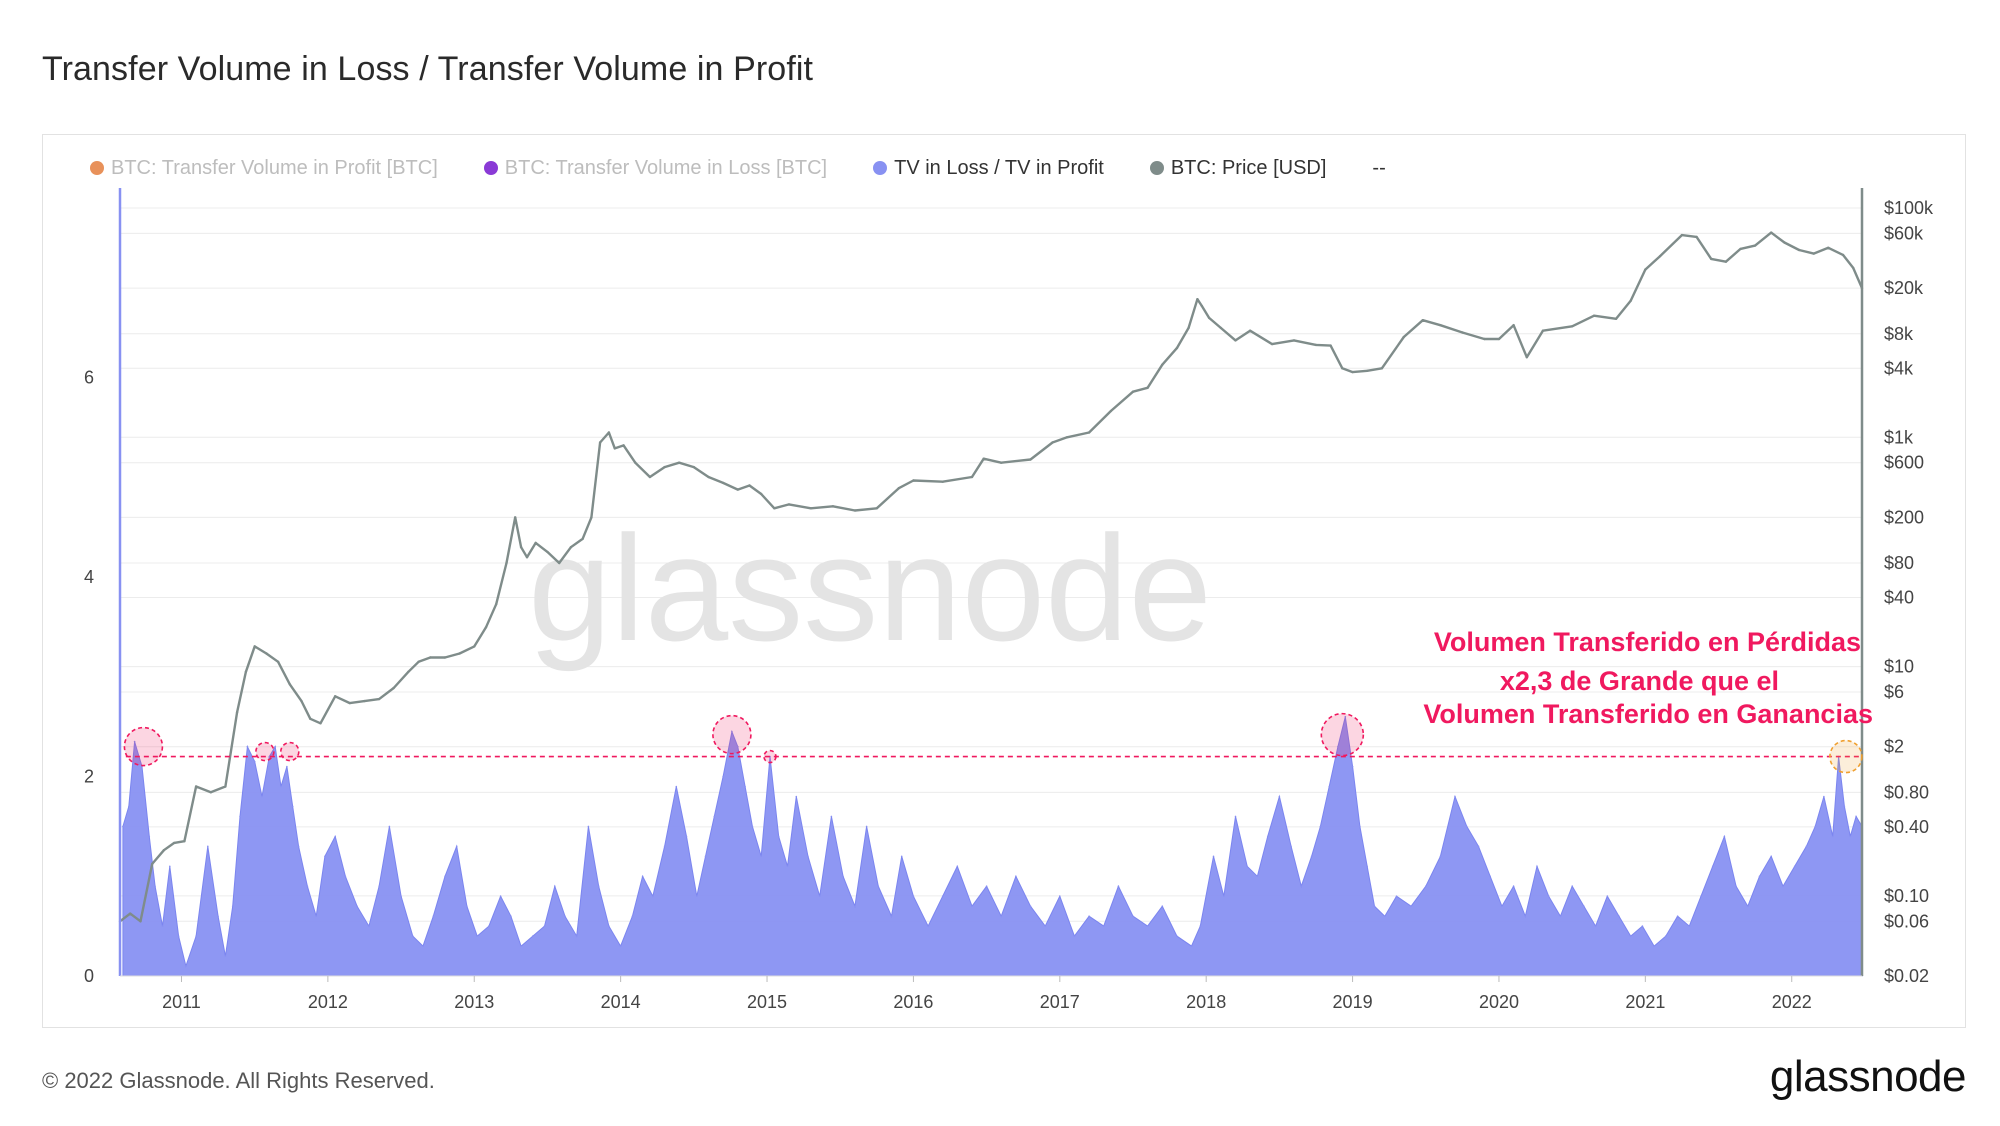  What do you see at coordinates (89, 378) in the screenshot?
I see `left-tick-3: 6` at bounding box center [89, 378].